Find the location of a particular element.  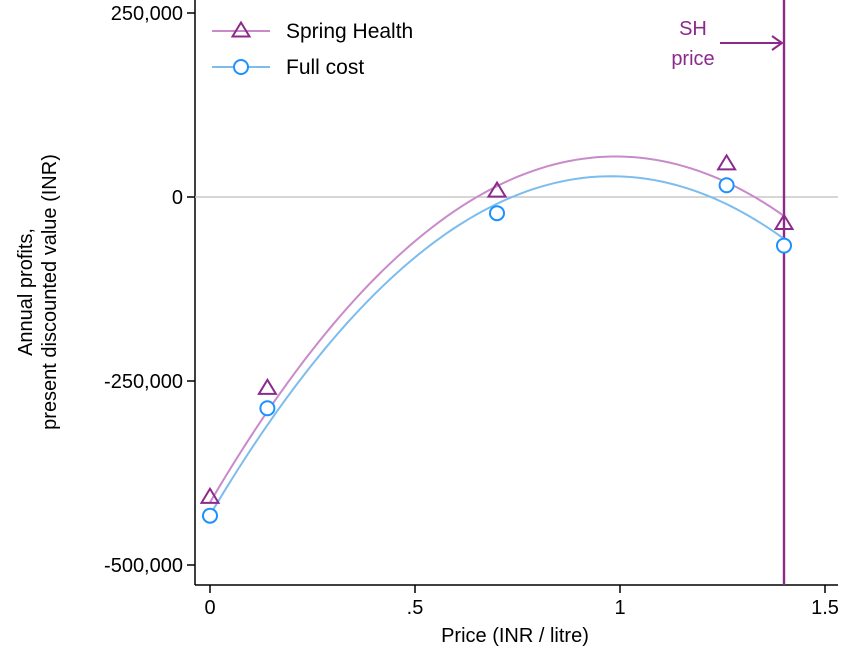

legend-marker-circle is located at coordinates (241, 67).